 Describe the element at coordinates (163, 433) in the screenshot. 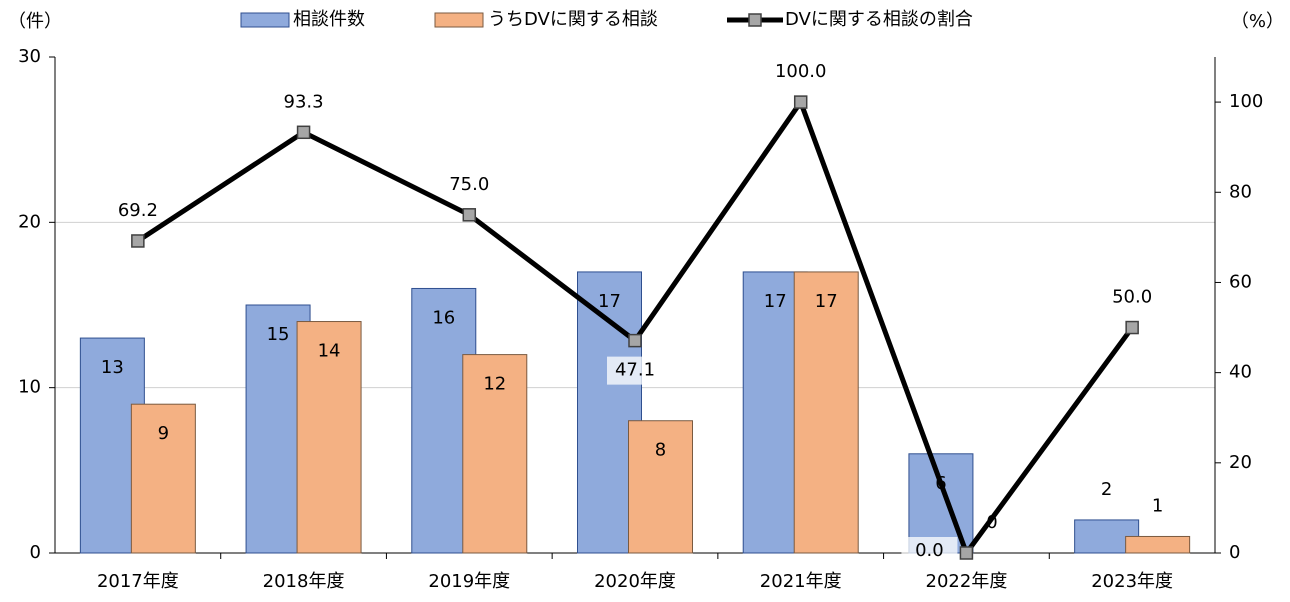

I see `bar-label: 9` at that location.